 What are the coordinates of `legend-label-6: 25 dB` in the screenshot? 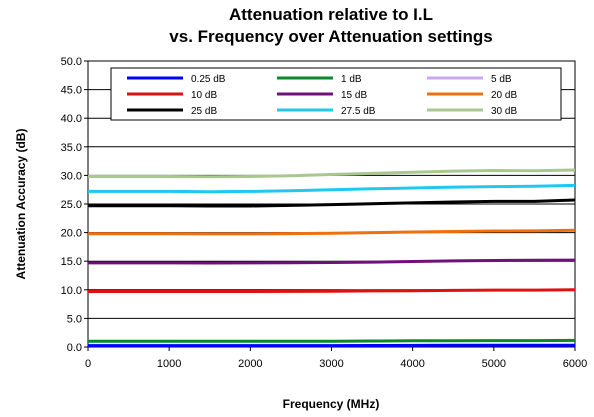 It's located at (204, 111).